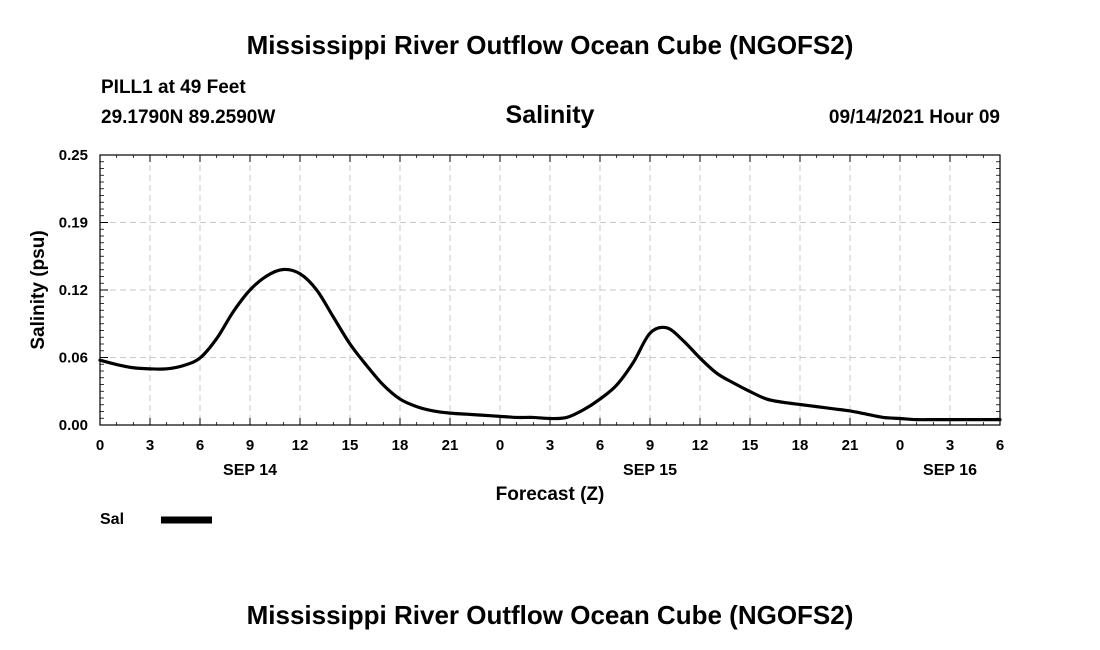 This screenshot has width=1100, height=650. Describe the element at coordinates (173, 87) in the screenshot. I see `station-label: PILL1 at 49 Feet` at that location.